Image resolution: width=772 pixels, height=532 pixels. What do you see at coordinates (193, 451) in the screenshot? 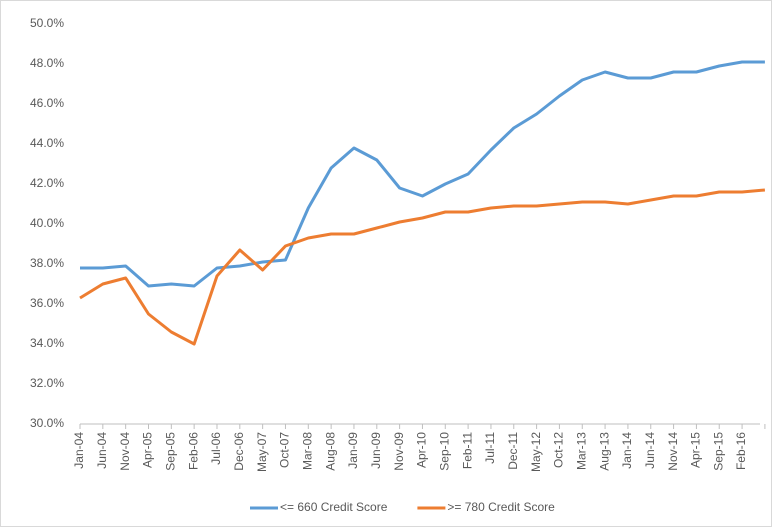
I see `x-tick-label: Feb-06` at bounding box center [193, 451].